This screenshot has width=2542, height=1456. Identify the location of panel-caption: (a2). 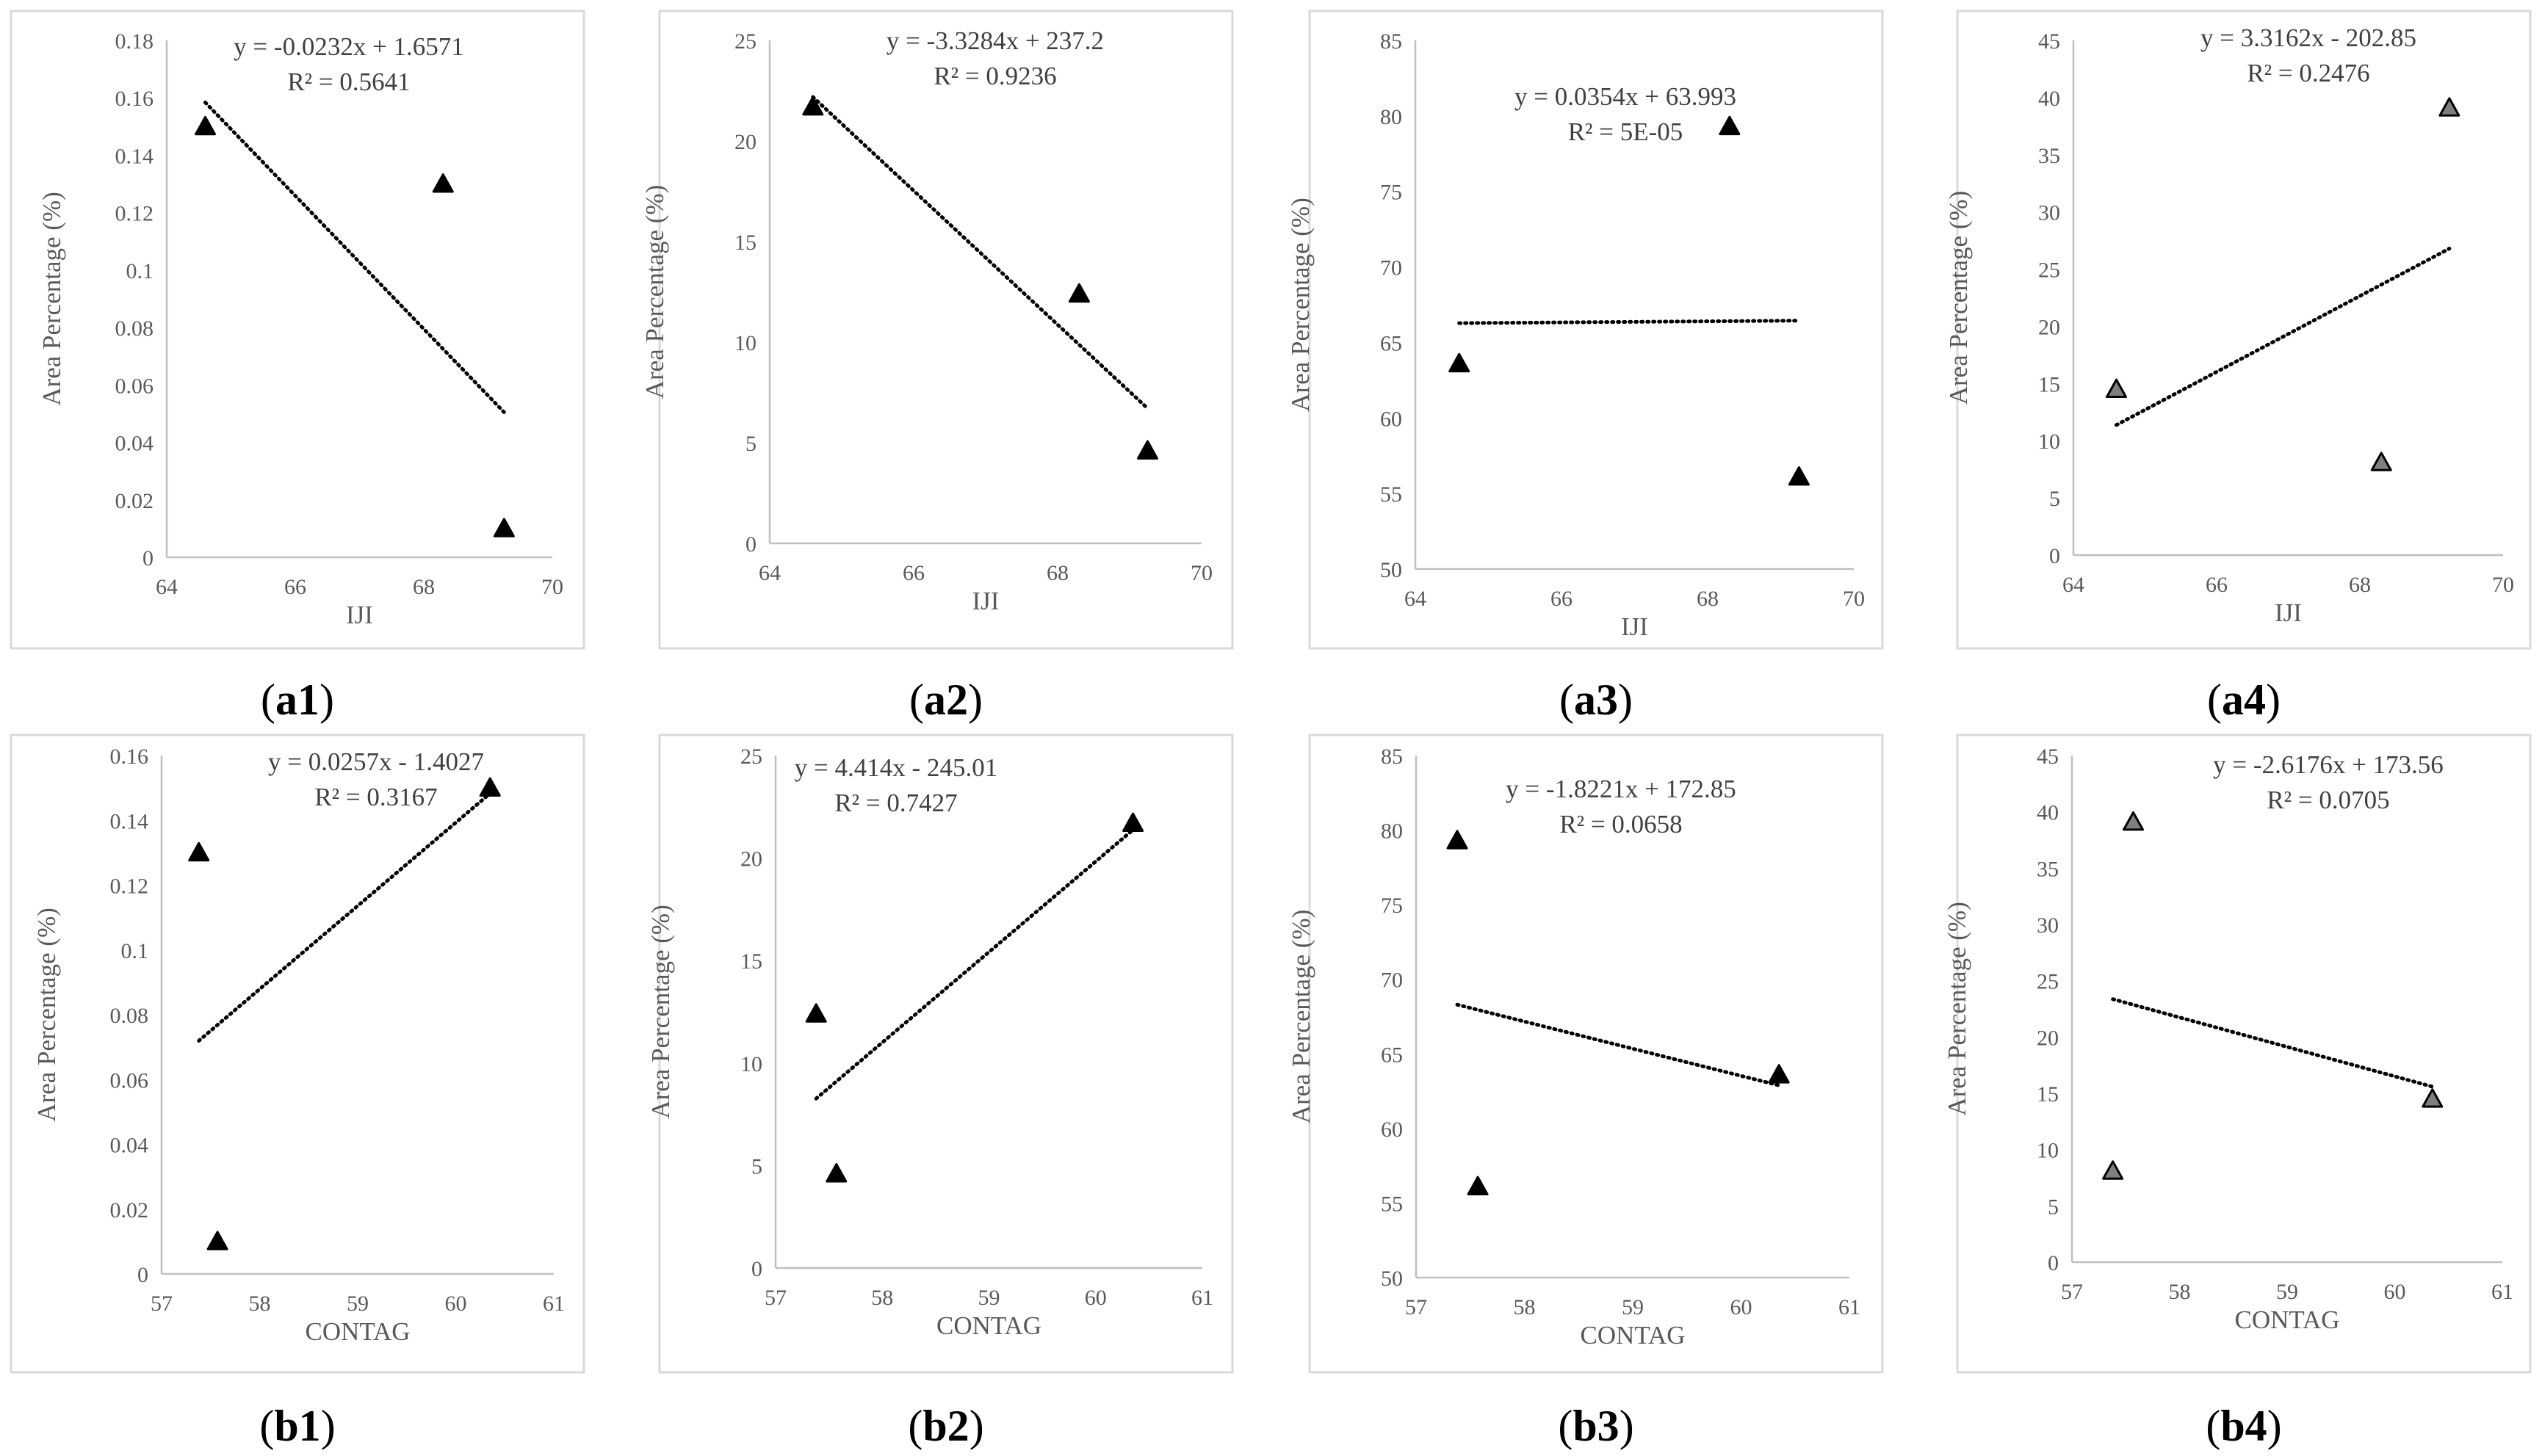
(946, 700).